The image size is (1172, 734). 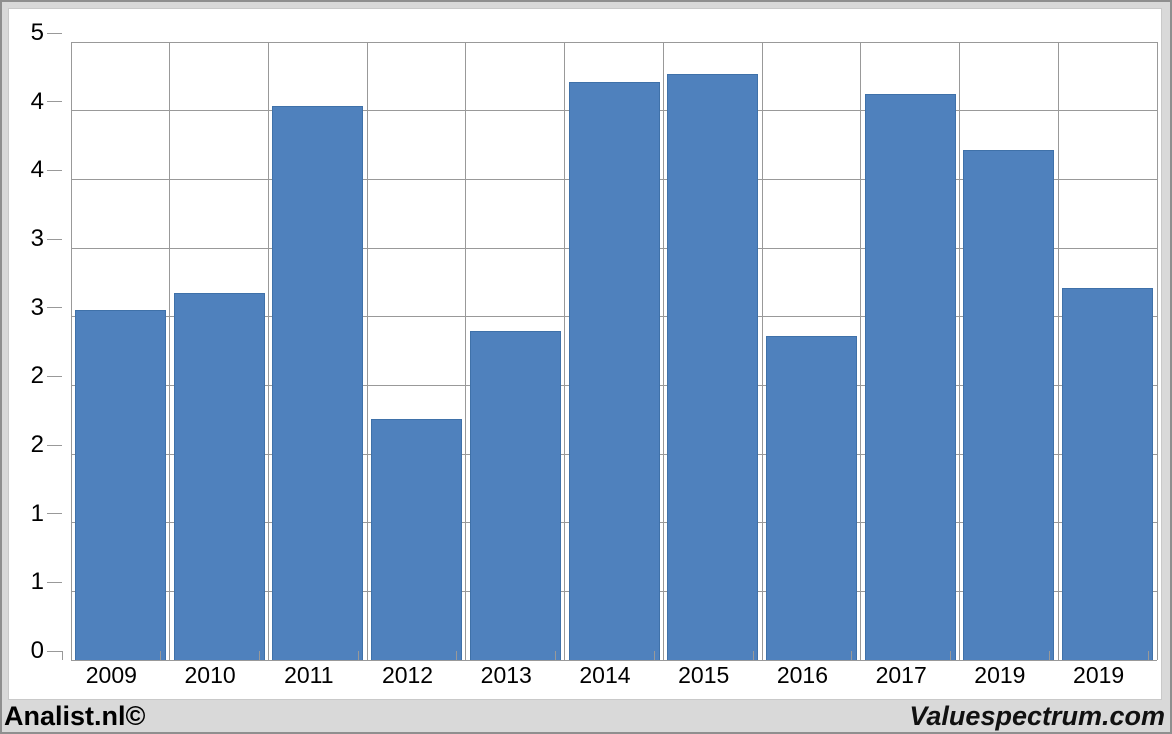 I want to click on footer-band: Analist.nl© Valuespectrum.com, so click(x=586, y=717).